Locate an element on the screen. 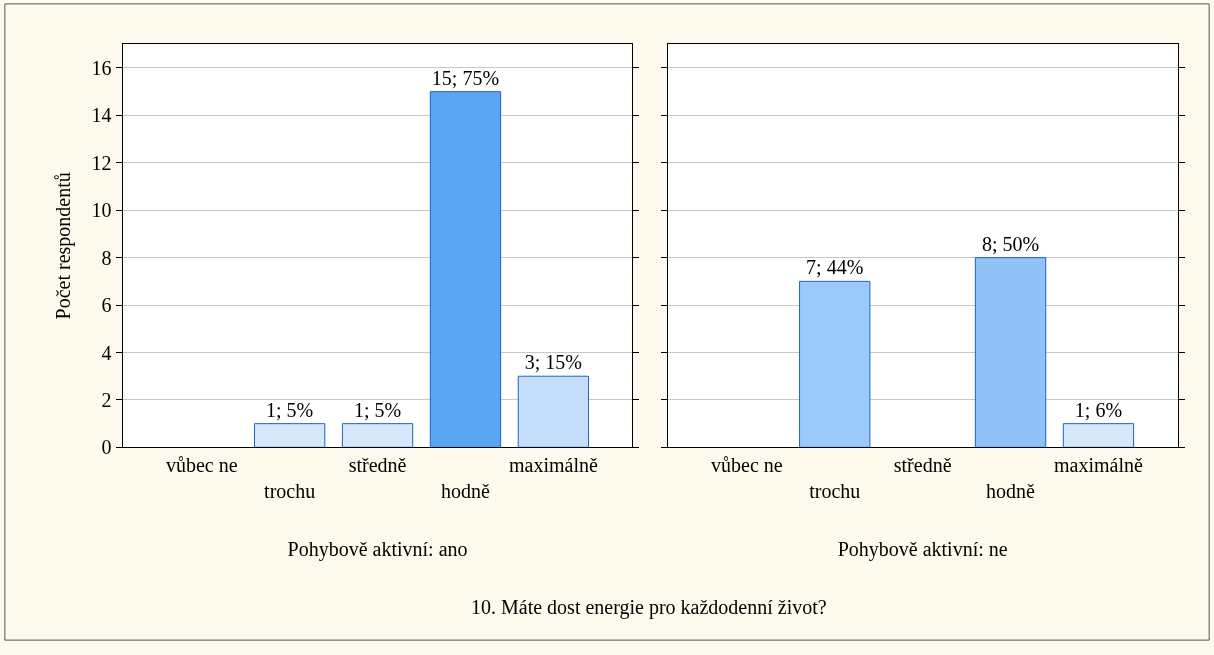 This screenshot has height=655, width=1214. y-axis-title: Počet respondentů is located at coordinates (64, 246).